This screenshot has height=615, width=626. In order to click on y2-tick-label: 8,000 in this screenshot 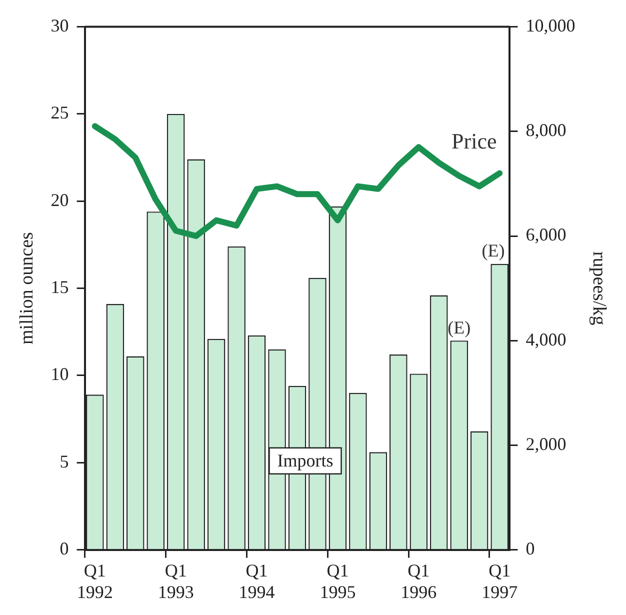, I will do `click(546, 130)`.